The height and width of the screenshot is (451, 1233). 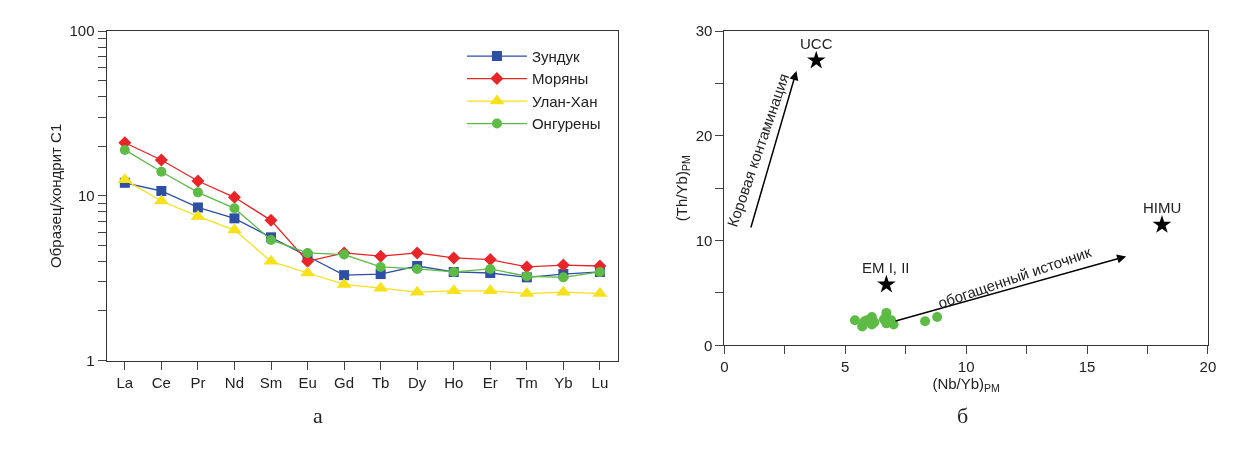 What do you see at coordinates (704, 136) in the screenshot?
I see `y-tick-label: 20` at bounding box center [704, 136].